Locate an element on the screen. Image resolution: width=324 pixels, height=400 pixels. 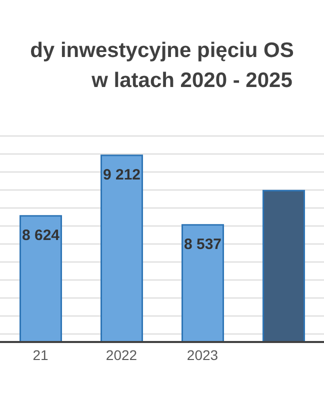
chart-title: dy inwestycyjne pięciu OS is located at coordinates (162, 51).